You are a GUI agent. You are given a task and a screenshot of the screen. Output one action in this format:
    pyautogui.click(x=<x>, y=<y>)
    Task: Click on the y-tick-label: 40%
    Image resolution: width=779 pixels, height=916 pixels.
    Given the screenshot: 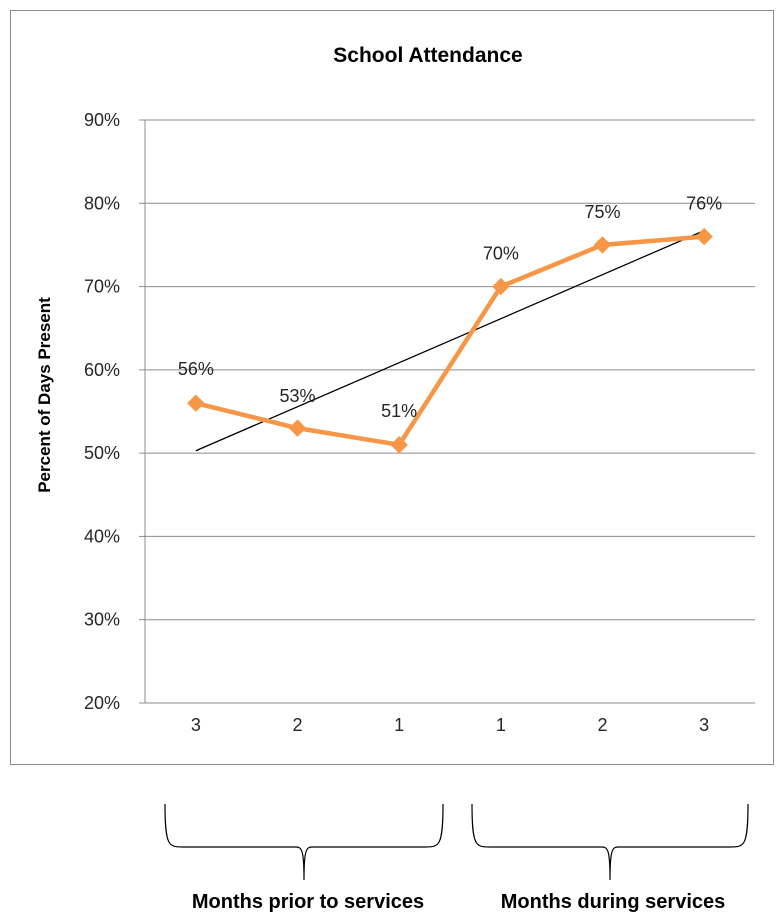 What is the action you would take?
    pyautogui.click(x=102, y=536)
    